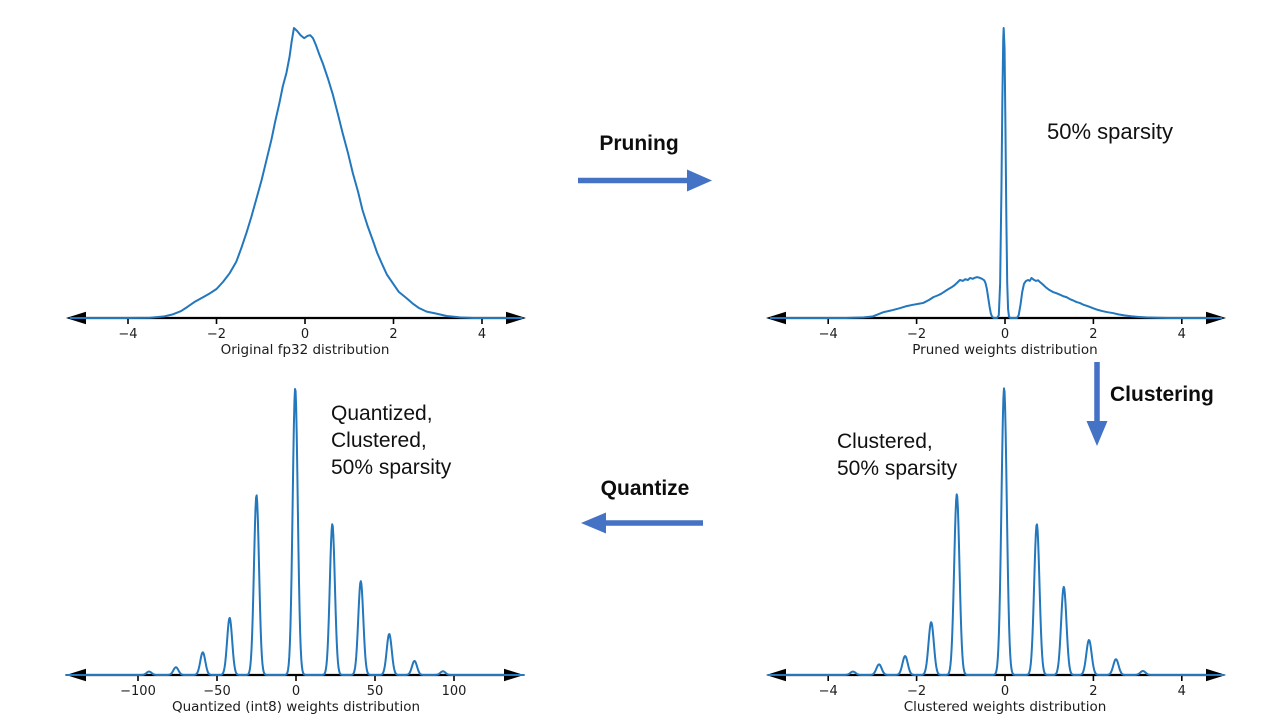 The width and height of the screenshot is (1280, 720). What do you see at coordinates (296, 173) in the screenshot?
I see `curve-original` at bounding box center [296, 173].